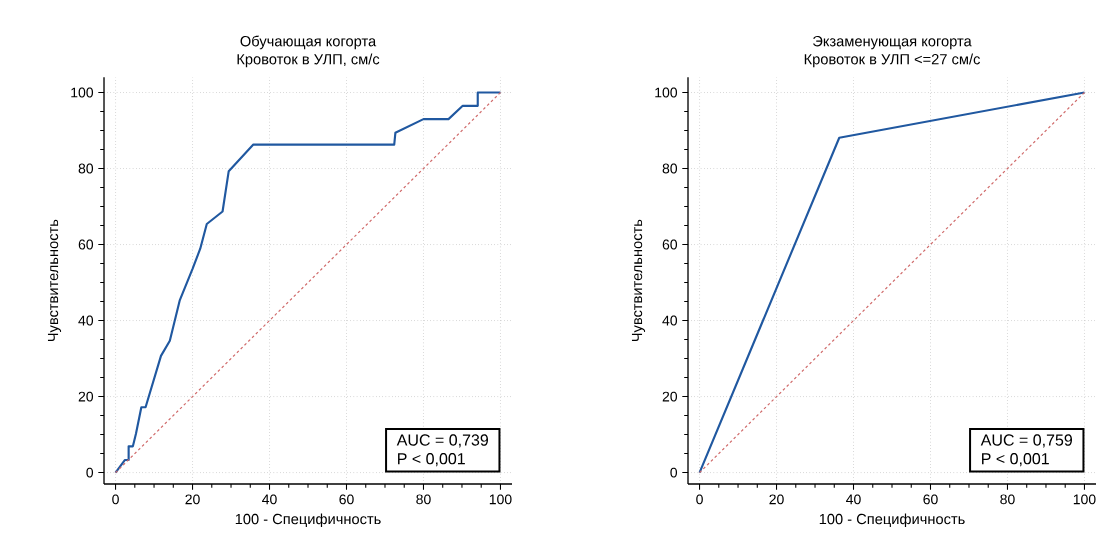  Describe the element at coordinates (1026, 441) in the screenshot. I see `annotation: AUC = 0,759` at that location.